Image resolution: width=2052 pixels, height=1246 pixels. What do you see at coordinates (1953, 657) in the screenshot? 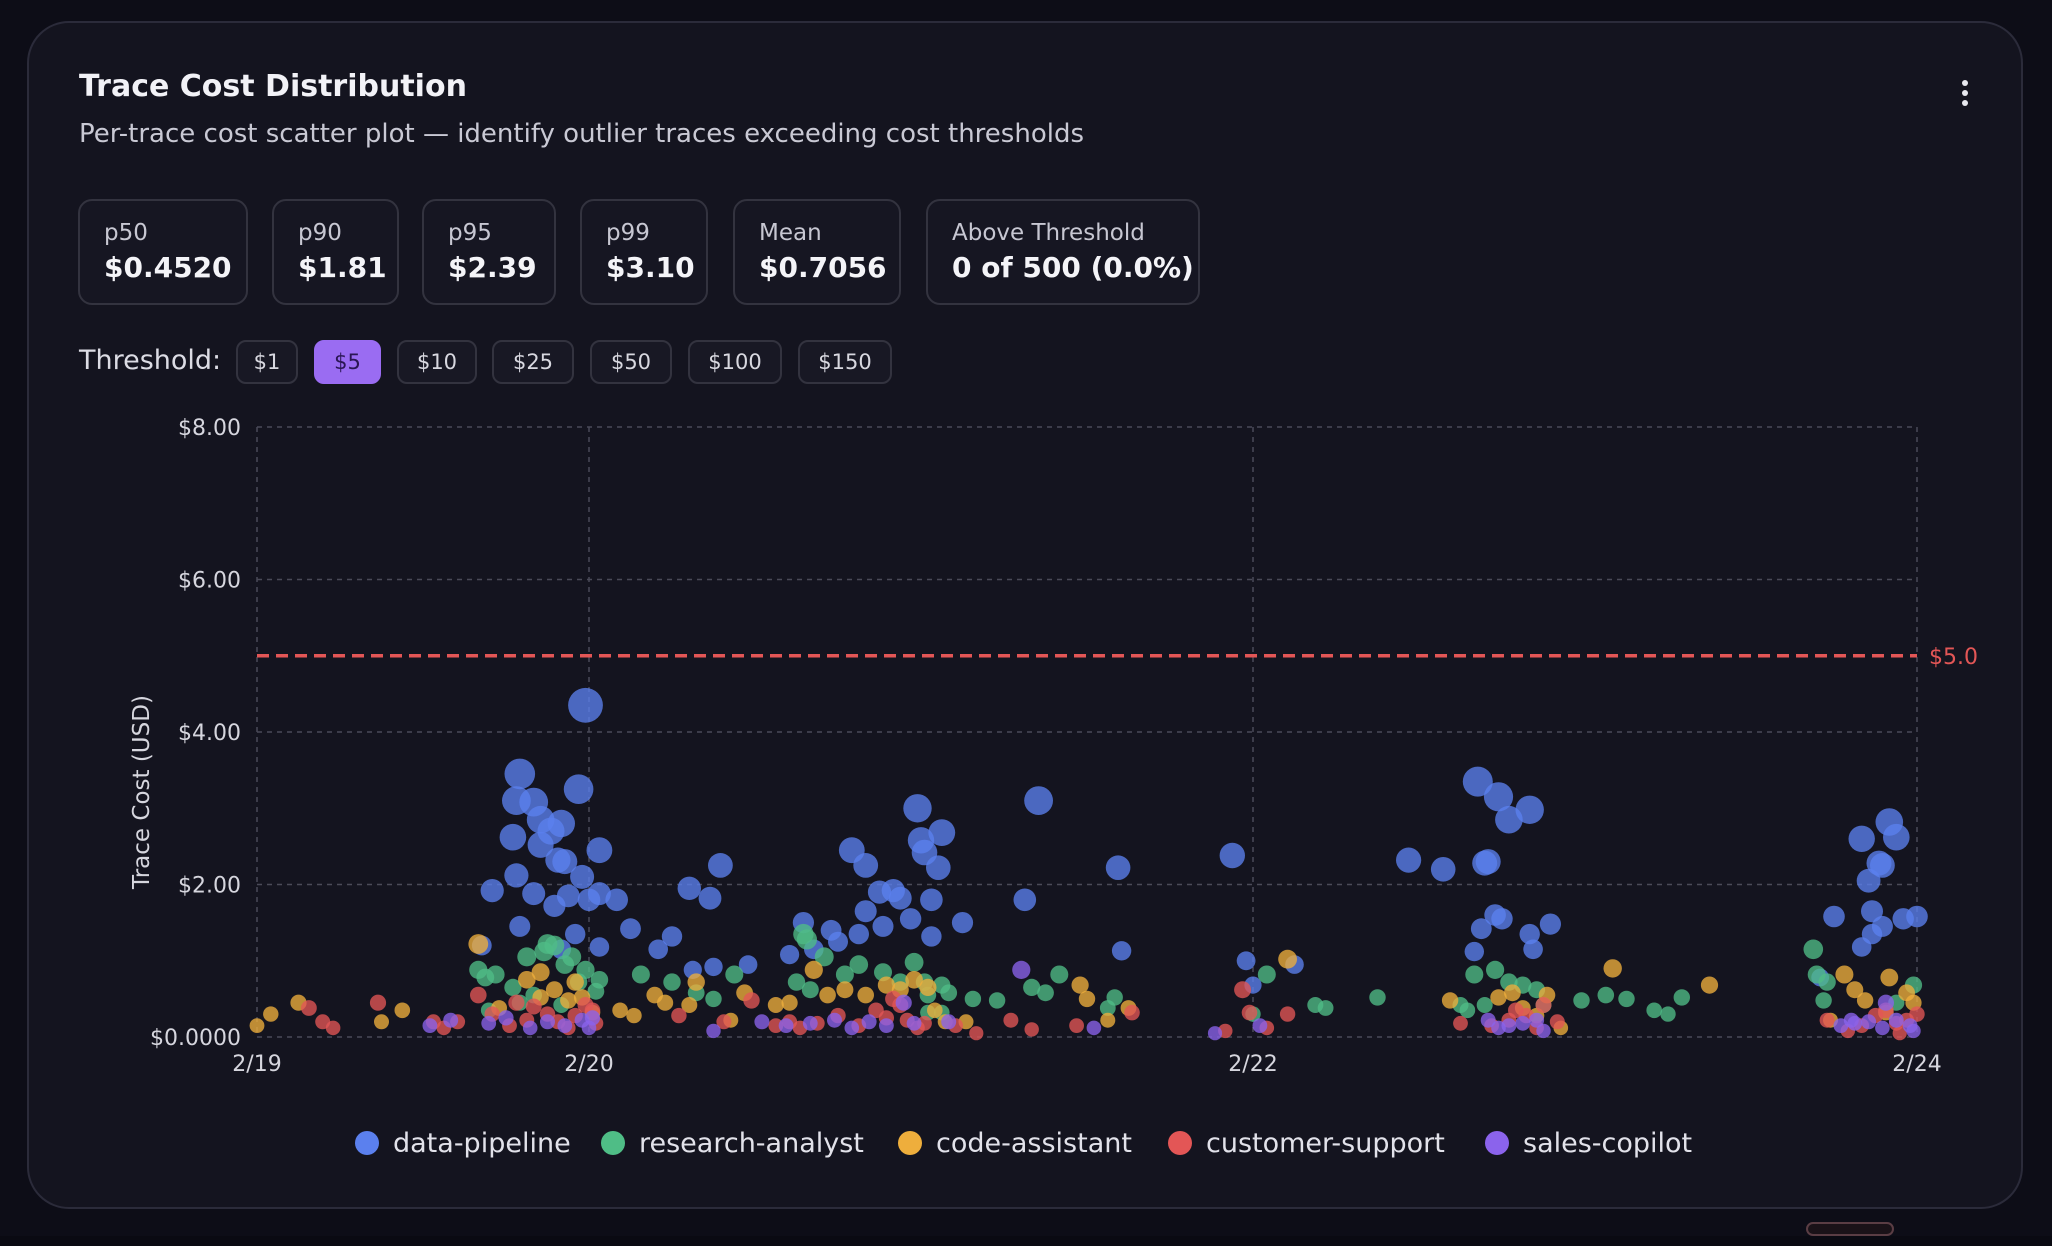
I see `threshold-label: $5.0` at bounding box center [1953, 657].